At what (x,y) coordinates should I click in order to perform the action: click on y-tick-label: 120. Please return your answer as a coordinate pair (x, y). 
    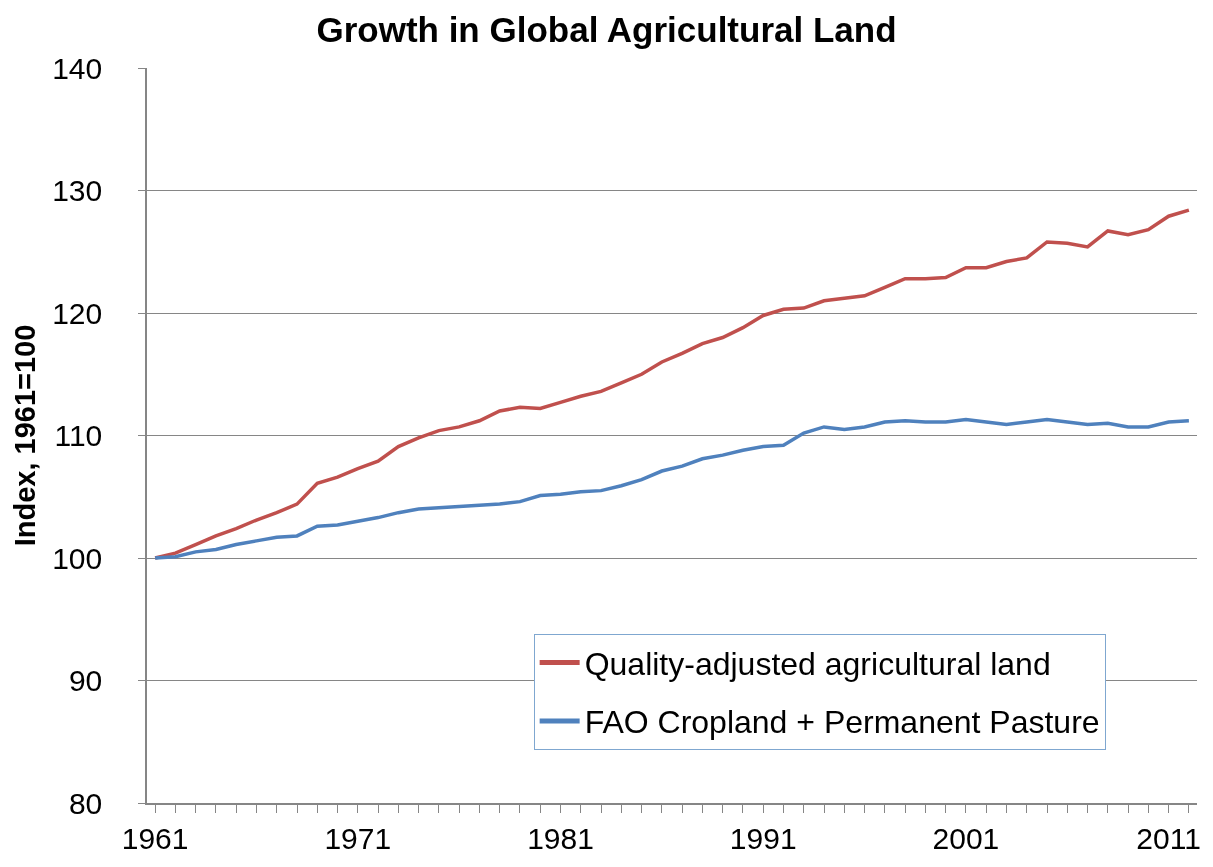
    Looking at the image, I should click on (77, 313).